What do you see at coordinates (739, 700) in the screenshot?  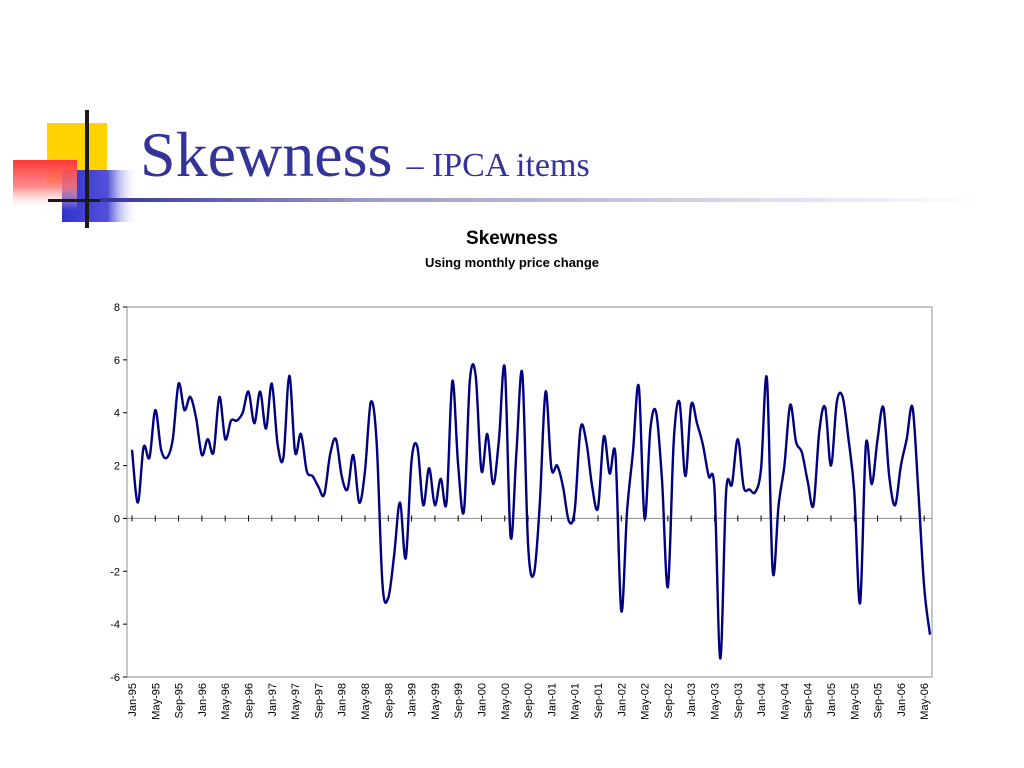 I see `x-tick-label: Sep-03` at bounding box center [739, 700].